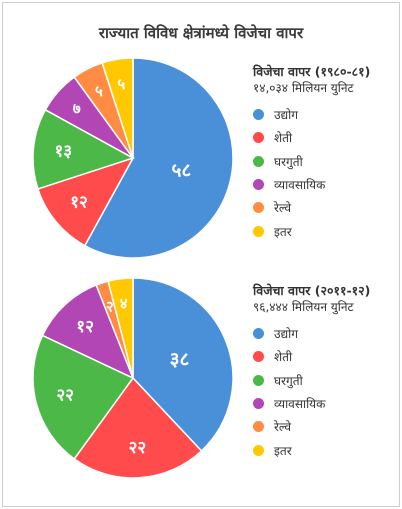 The height and width of the screenshot is (509, 402). What do you see at coordinates (85, 327) in the screenshot?
I see `data-label-commercial: १२` at bounding box center [85, 327].